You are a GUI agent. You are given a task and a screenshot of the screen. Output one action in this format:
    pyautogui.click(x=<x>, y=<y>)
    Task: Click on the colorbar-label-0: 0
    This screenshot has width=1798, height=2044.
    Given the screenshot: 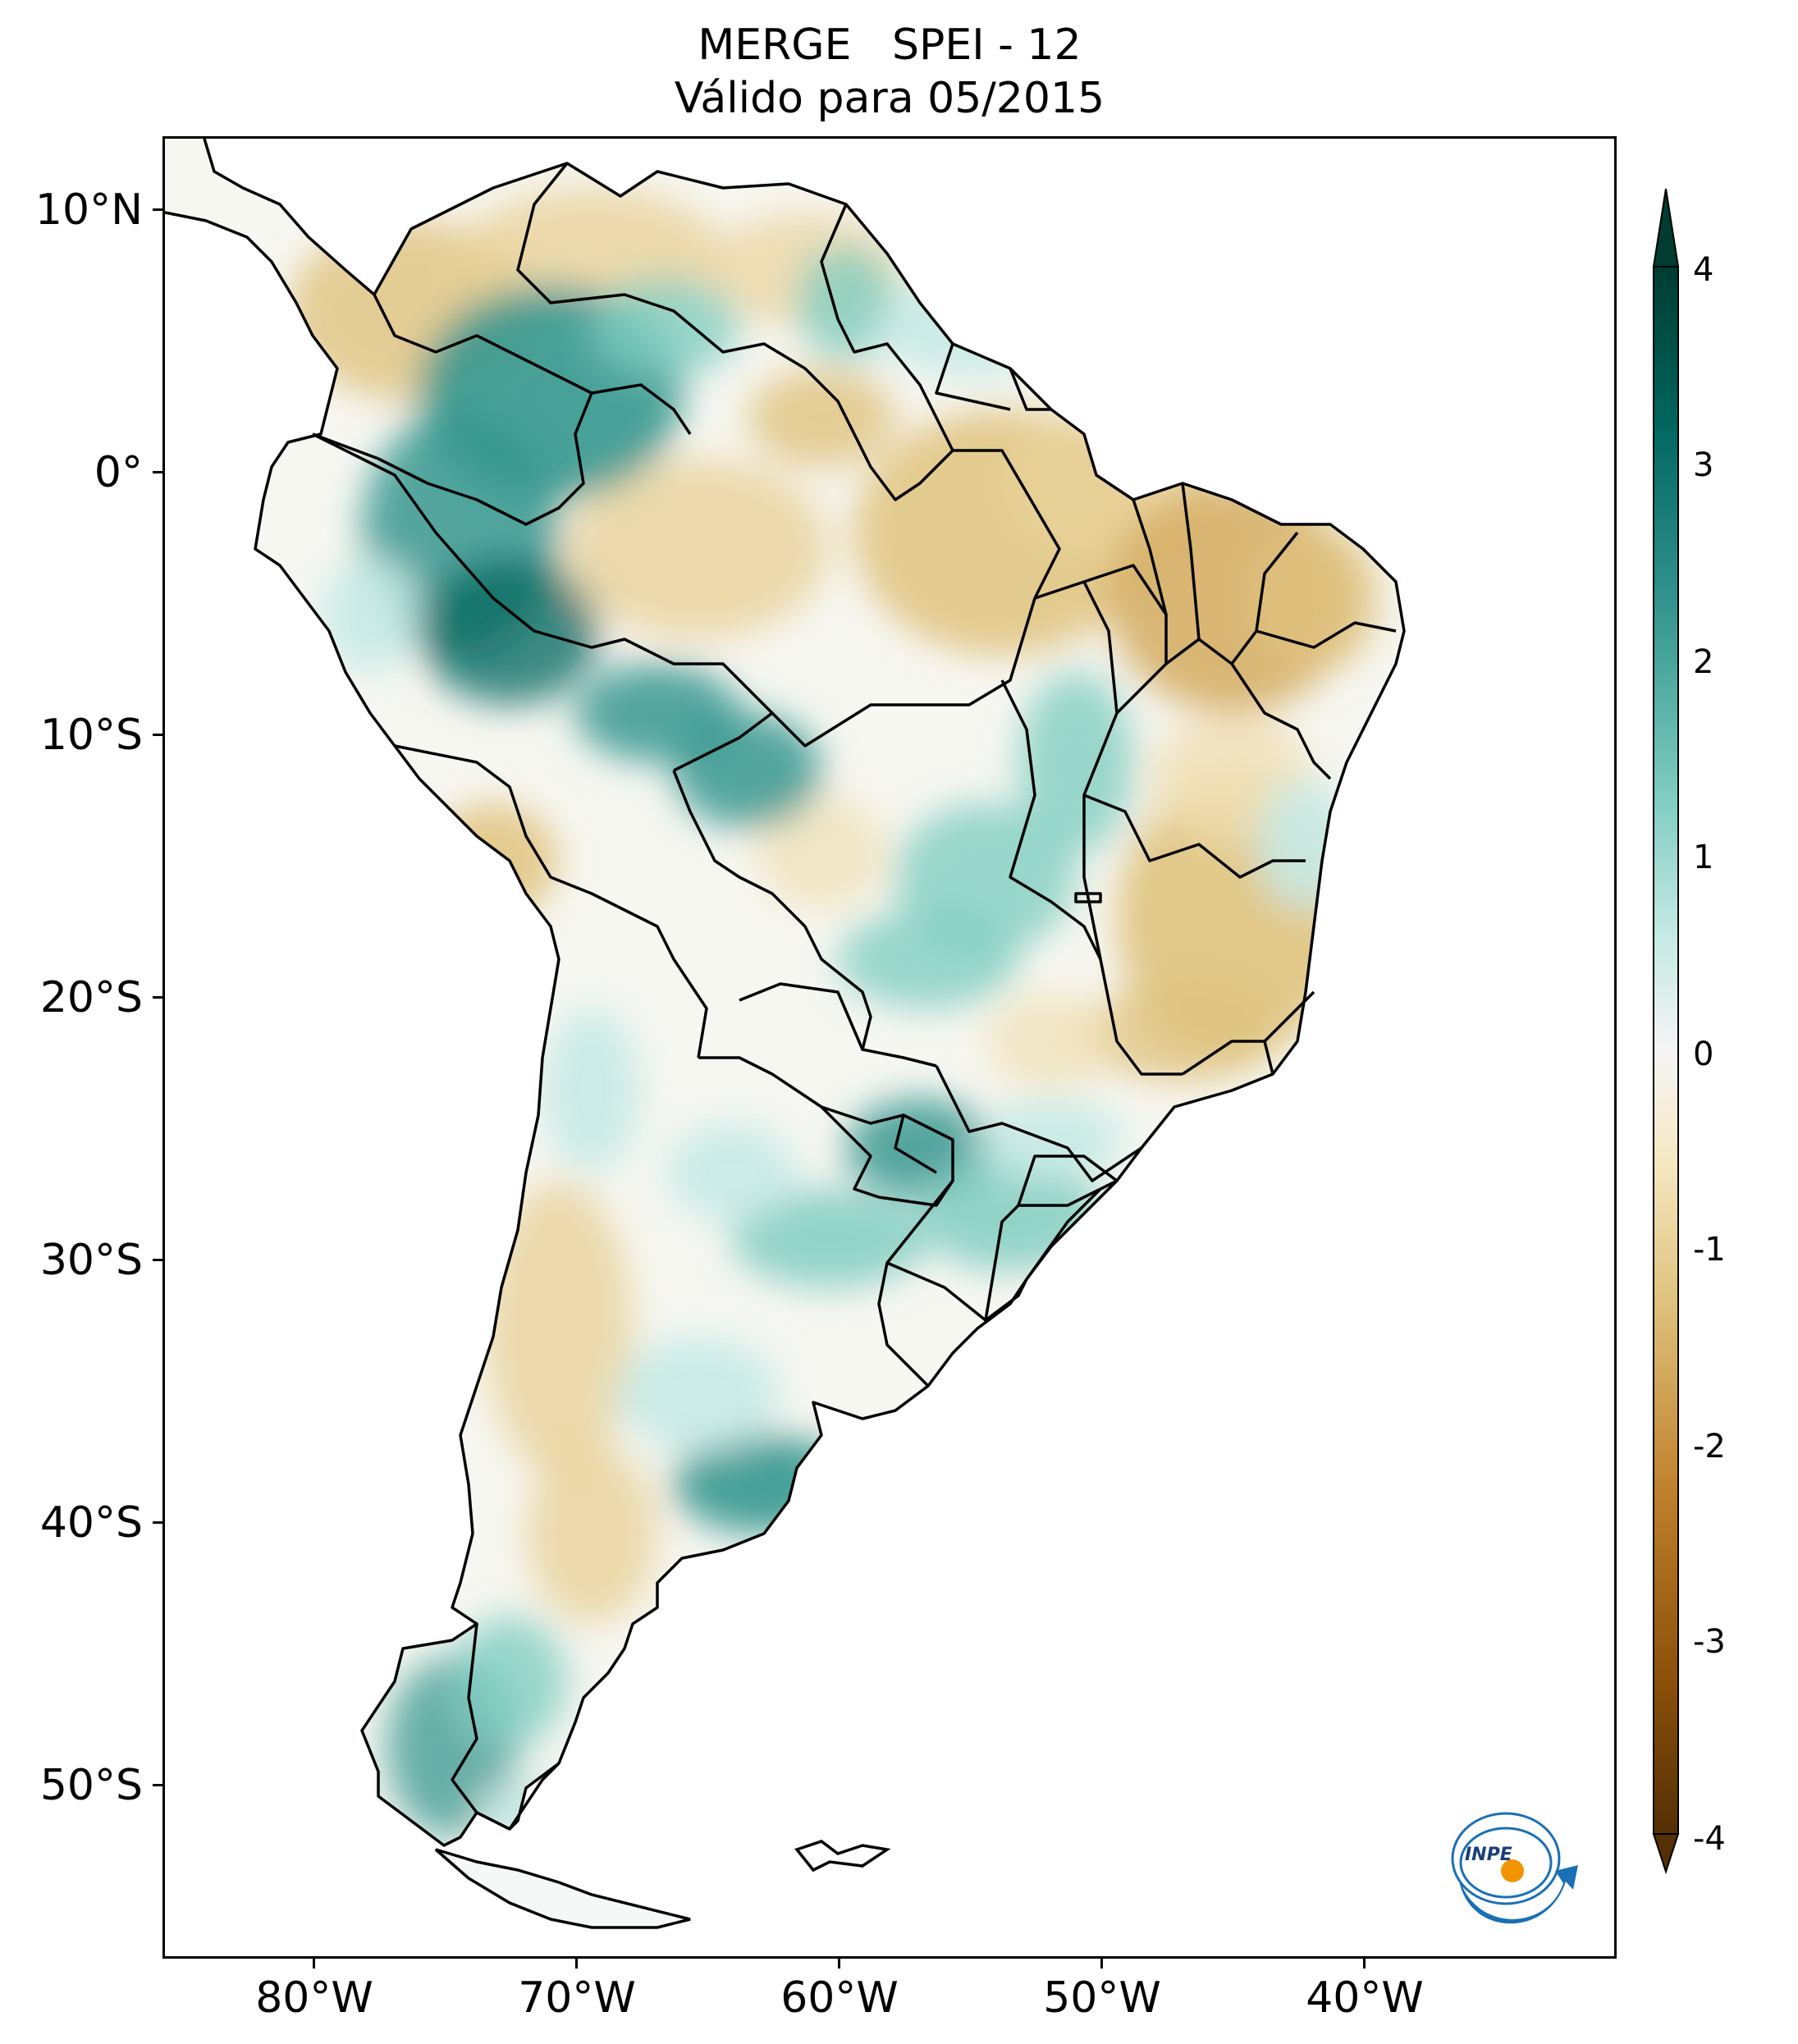 What is the action you would take?
    pyautogui.click(x=1703, y=1054)
    